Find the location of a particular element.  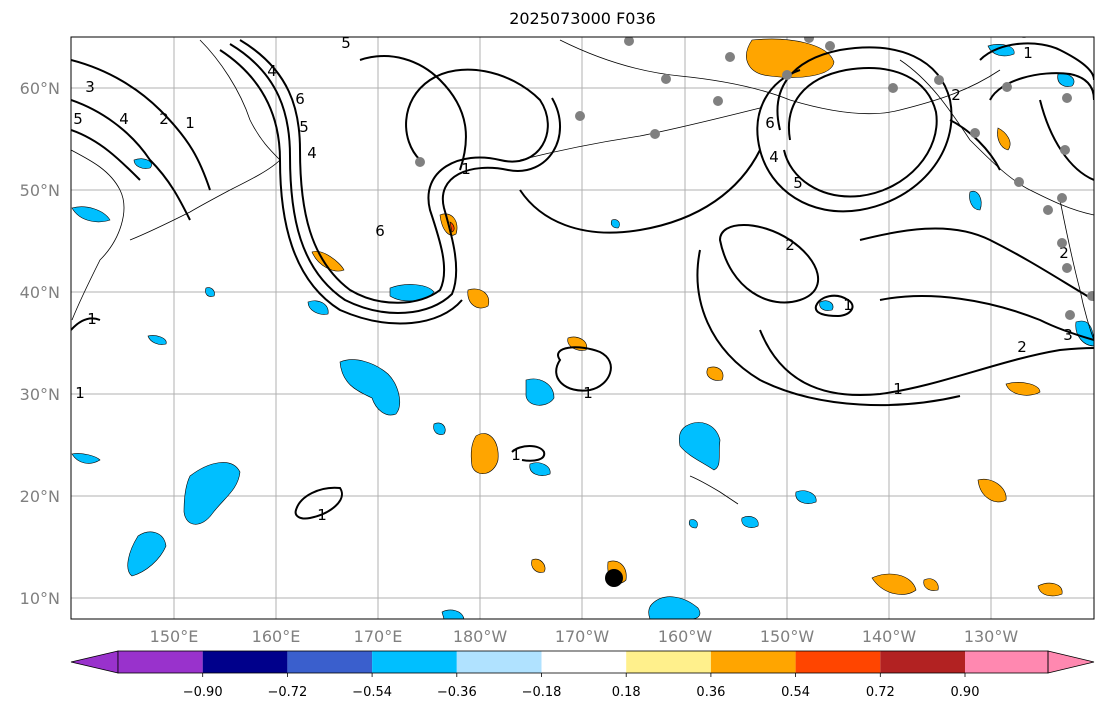

hawaii-islands is located at coordinates (714, 490).